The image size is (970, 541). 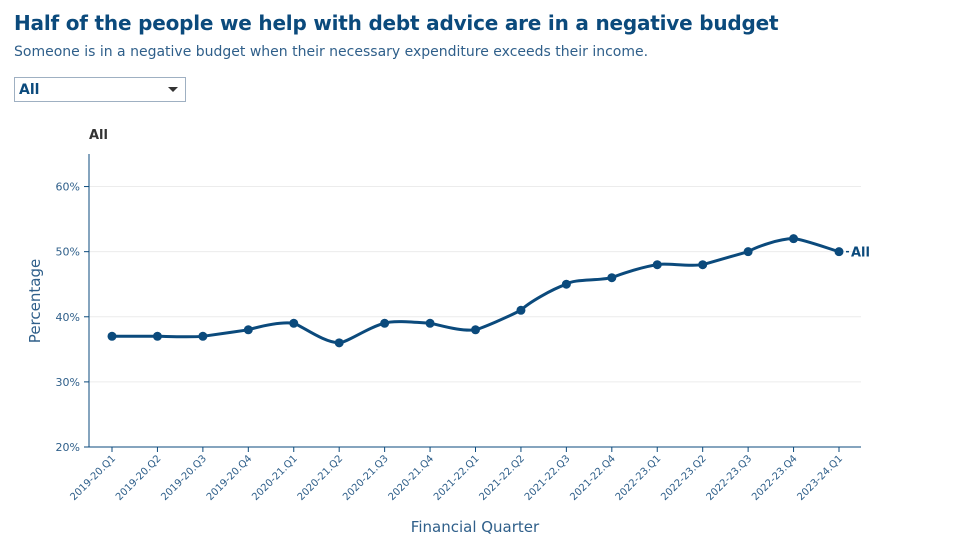 I want to click on x-tick-label: 2019-20.Q2, so click(x=139, y=478).